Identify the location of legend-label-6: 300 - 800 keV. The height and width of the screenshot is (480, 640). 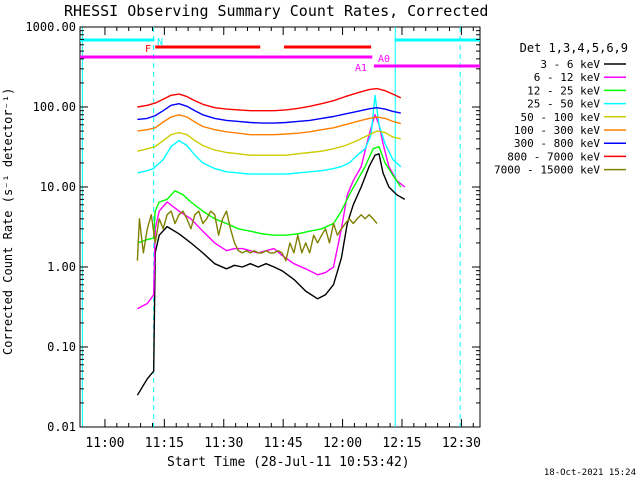
(557, 143).